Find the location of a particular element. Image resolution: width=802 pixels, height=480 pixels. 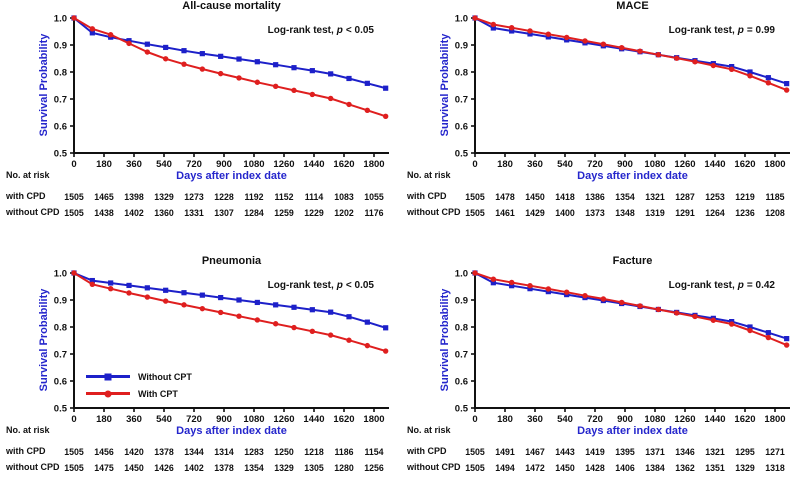

risk-value: 1346 is located at coordinates (685, 452).